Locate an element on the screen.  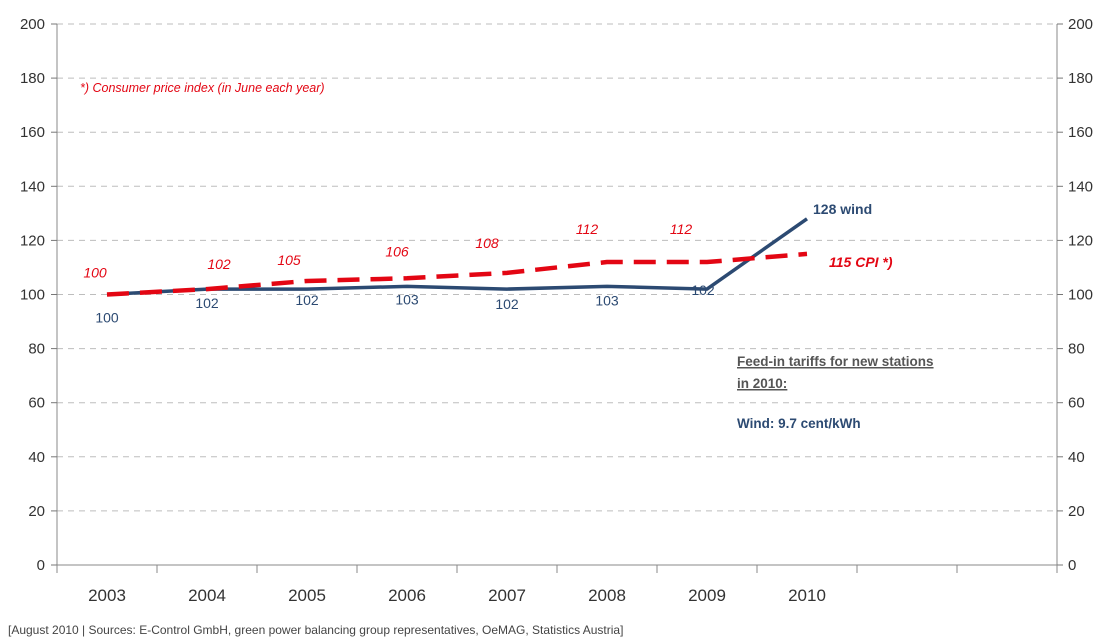
y-tick-label-left: 100 is located at coordinates (32, 295).